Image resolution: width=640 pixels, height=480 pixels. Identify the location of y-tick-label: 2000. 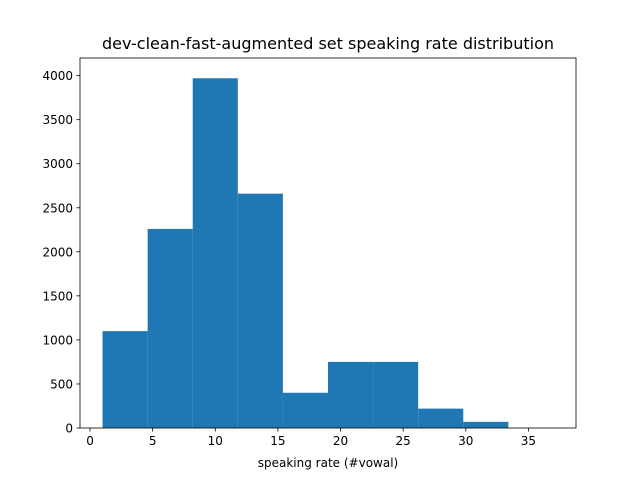
(57, 252).